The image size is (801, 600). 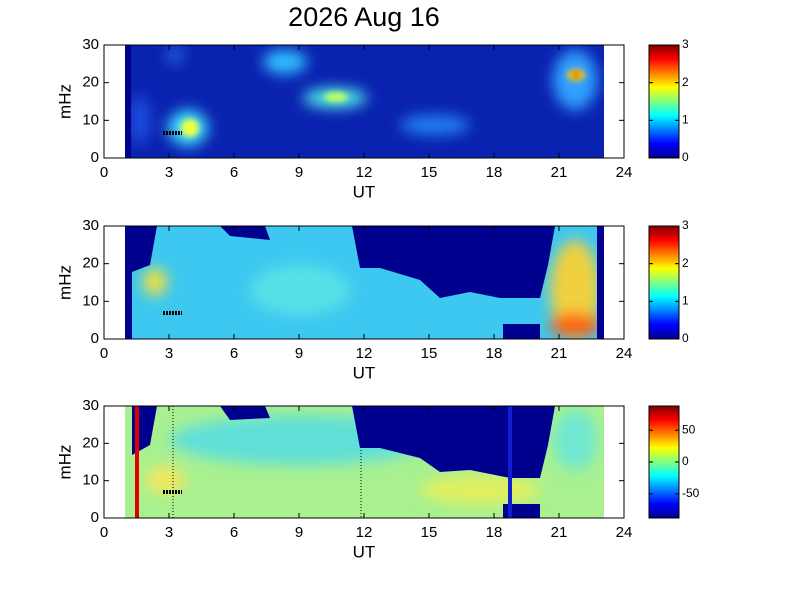 What do you see at coordinates (691, 493) in the screenshot?
I see `colorbar-tick-label: -50` at bounding box center [691, 493].